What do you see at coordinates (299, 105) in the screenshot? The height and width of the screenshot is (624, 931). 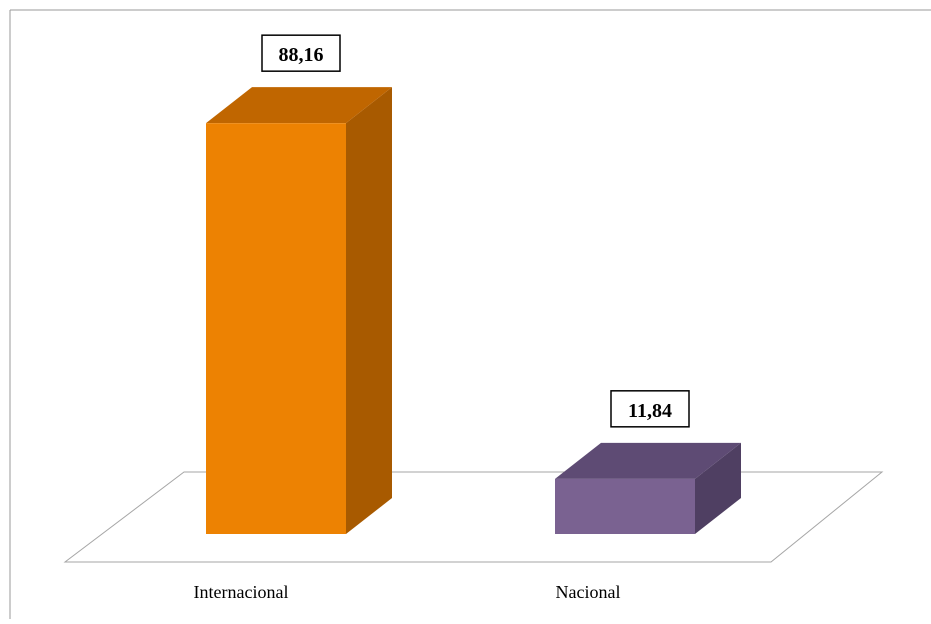 I see `bar-internacional-top` at bounding box center [299, 105].